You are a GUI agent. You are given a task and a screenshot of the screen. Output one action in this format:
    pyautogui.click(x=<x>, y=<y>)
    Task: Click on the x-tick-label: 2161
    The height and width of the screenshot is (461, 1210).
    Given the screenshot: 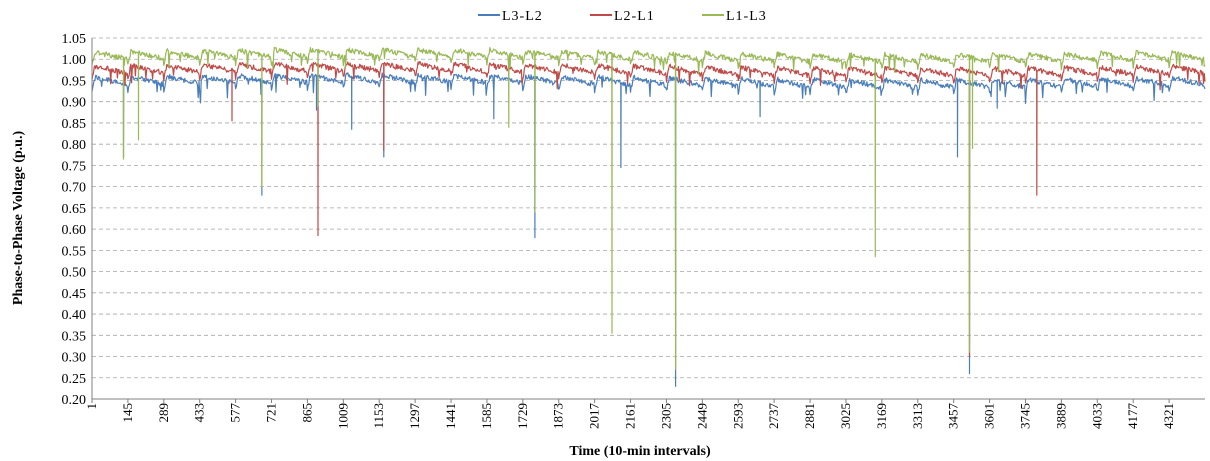 What is the action you would take?
    pyautogui.click(x=630, y=416)
    